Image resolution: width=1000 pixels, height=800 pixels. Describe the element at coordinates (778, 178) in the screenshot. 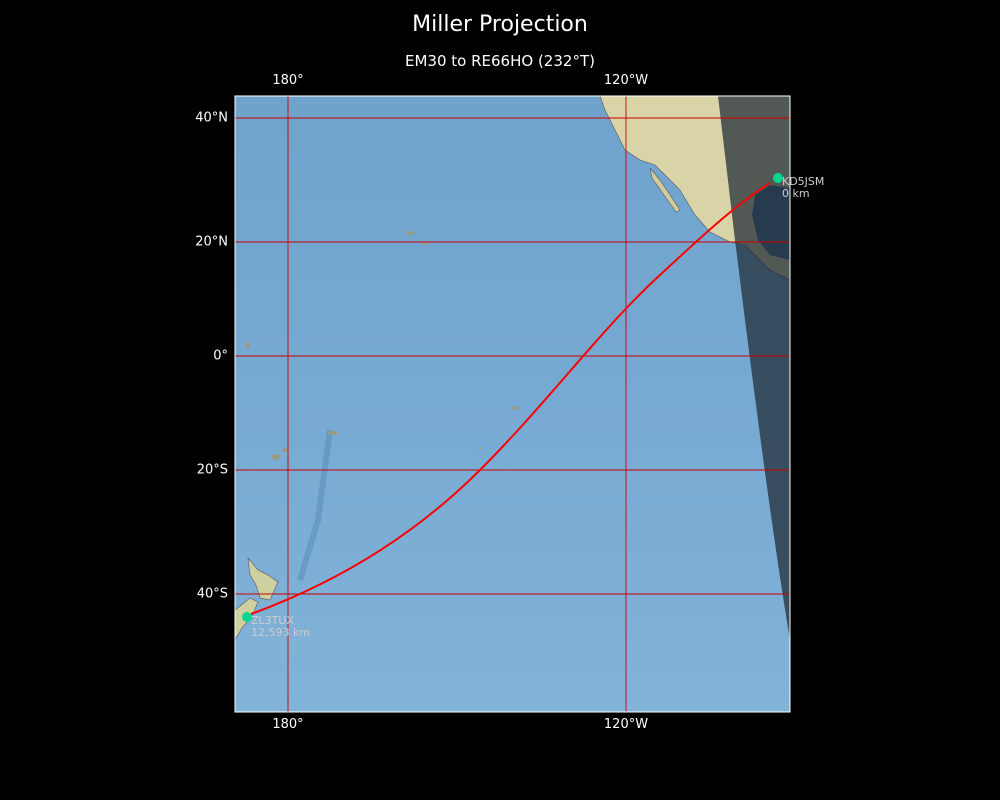

I see `station-marker-kd5jsm` at that location.